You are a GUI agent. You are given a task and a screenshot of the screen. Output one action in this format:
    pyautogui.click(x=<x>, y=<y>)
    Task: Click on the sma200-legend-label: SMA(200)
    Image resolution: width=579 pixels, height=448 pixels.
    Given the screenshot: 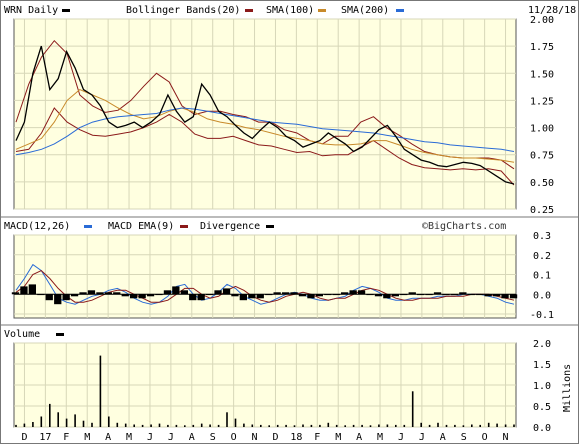 What is the action you would take?
    pyautogui.click(x=365, y=10)
    